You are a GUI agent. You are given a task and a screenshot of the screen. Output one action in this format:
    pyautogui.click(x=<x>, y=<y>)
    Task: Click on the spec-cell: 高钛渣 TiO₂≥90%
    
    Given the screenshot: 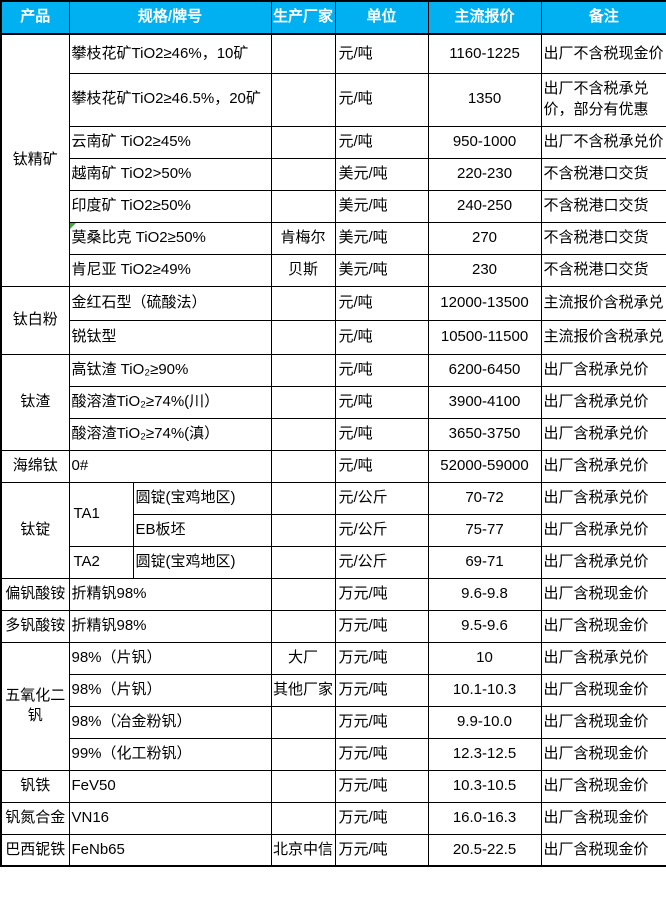 What is the action you would take?
    pyautogui.click(x=170, y=370)
    